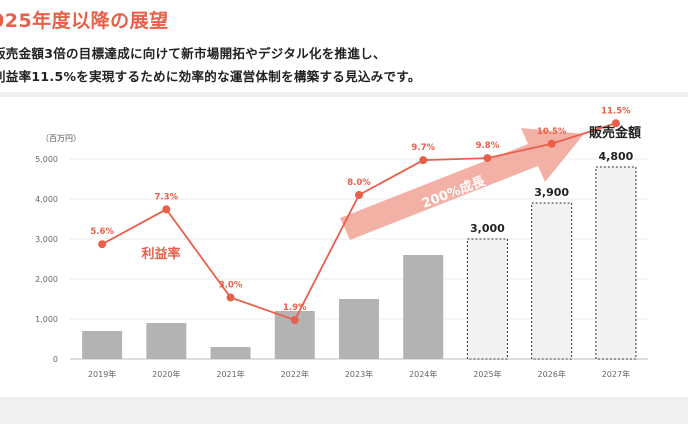 This screenshot has height=424, width=688. What do you see at coordinates (102, 232) in the screenshot?
I see `profit-margin-value: 5.6%` at bounding box center [102, 232].